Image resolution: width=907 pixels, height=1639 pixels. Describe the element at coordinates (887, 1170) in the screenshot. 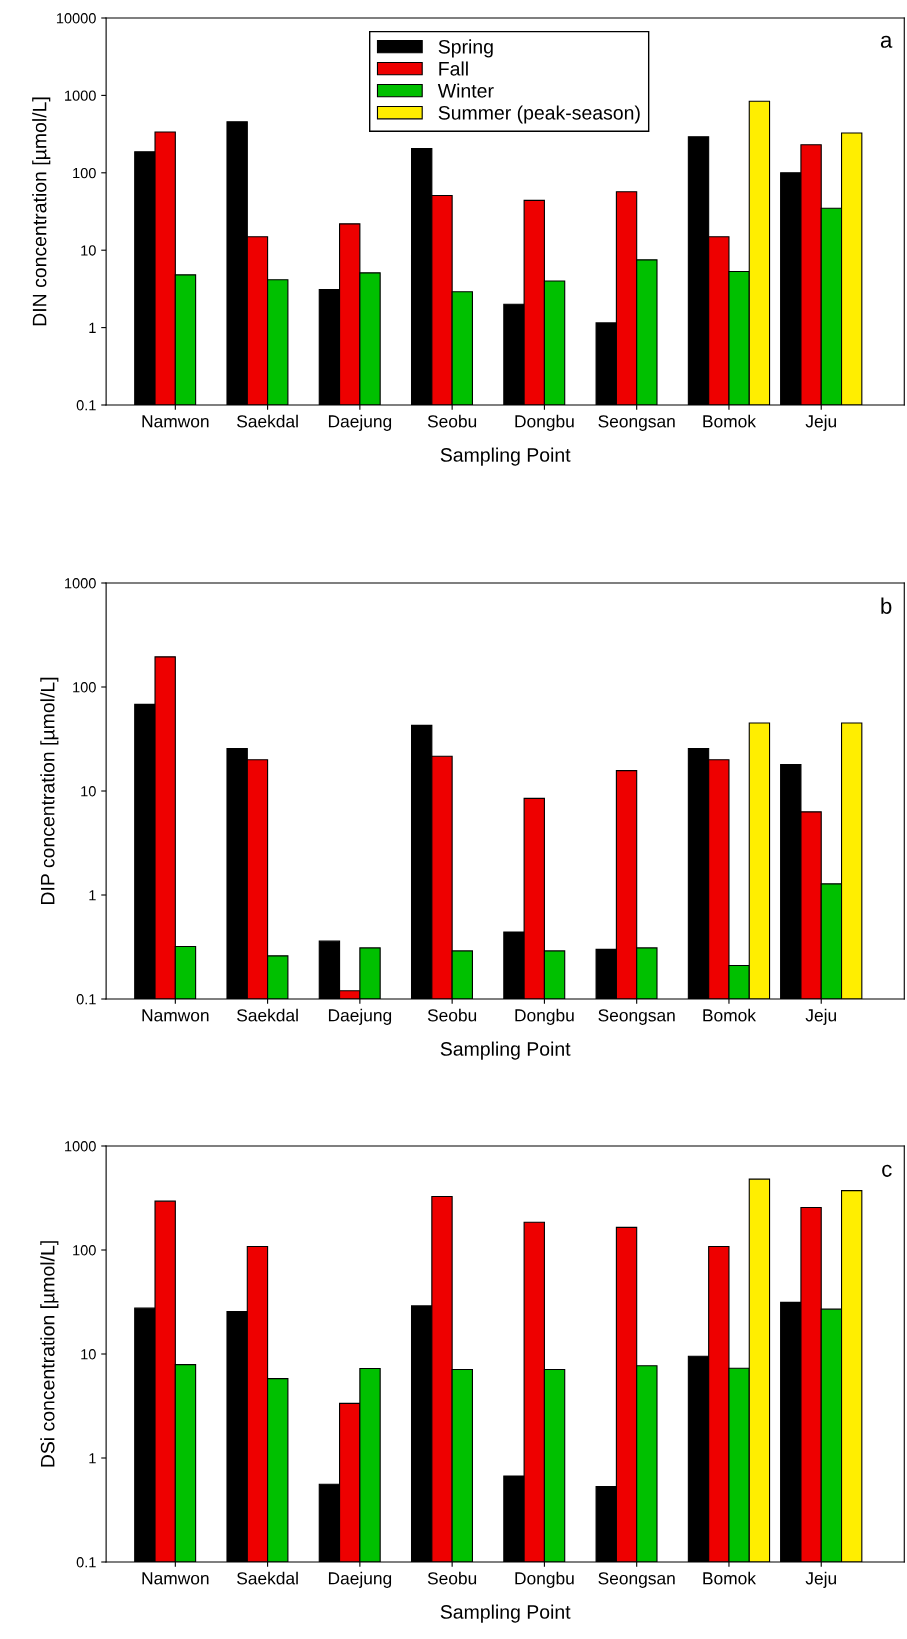

I see `annotation: c` at that location.